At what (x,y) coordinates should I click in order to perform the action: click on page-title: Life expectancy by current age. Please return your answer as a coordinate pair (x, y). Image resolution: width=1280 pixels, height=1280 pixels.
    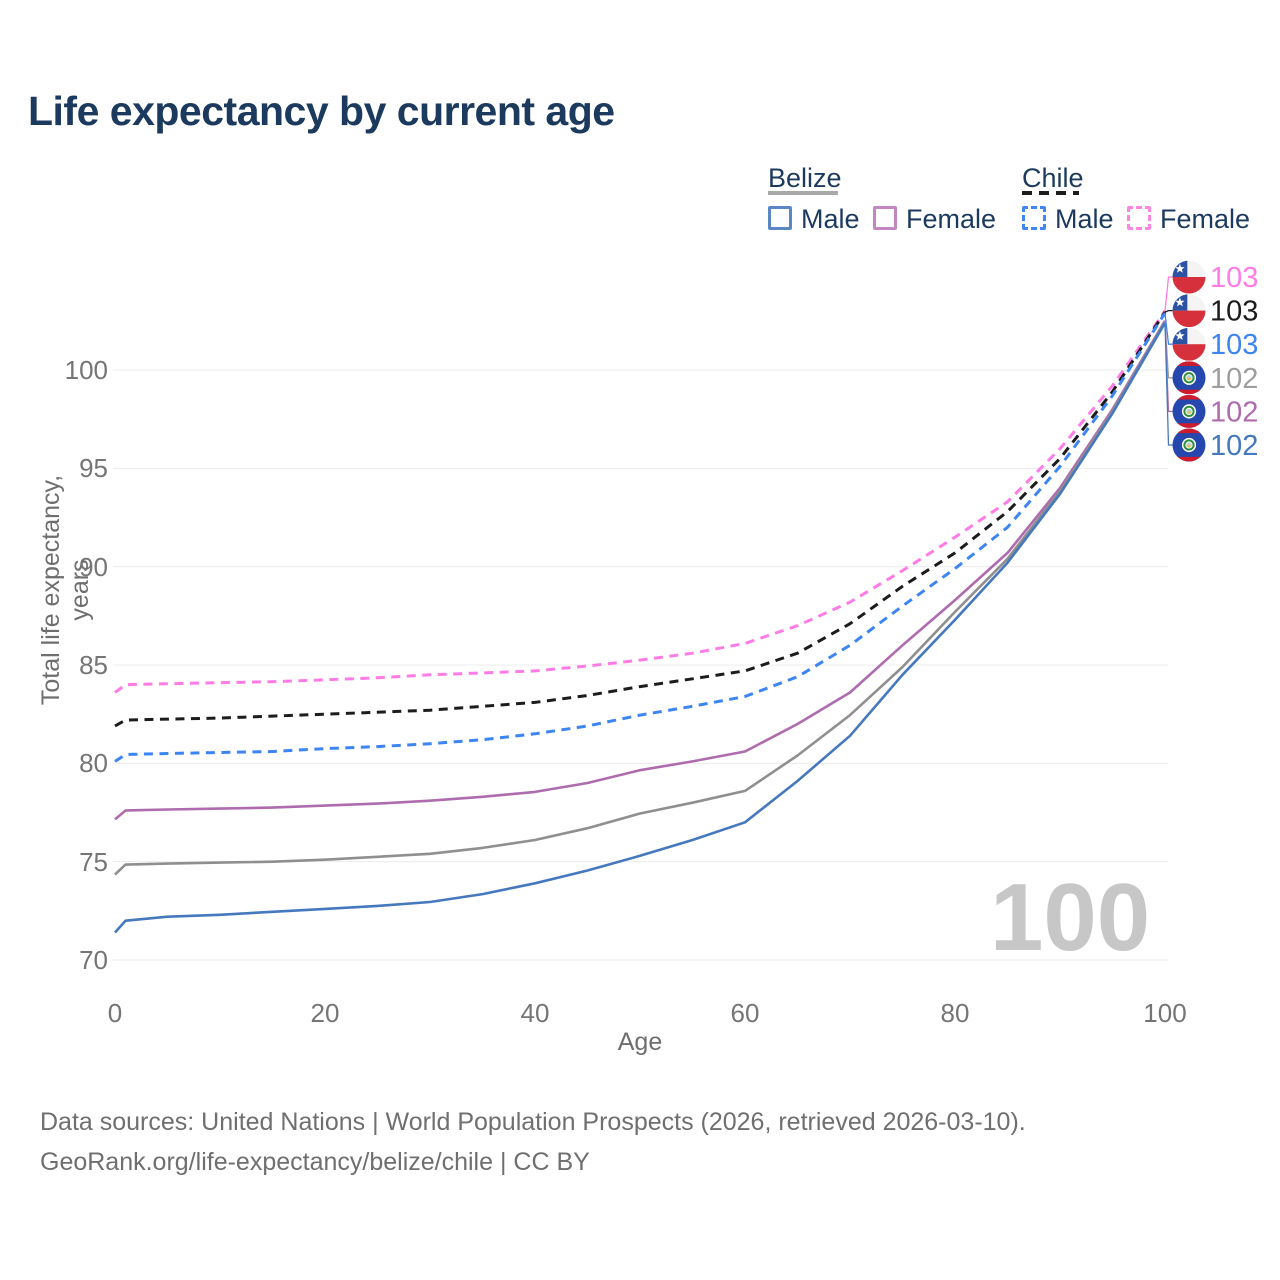
    Looking at the image, I should click on (321, 111).